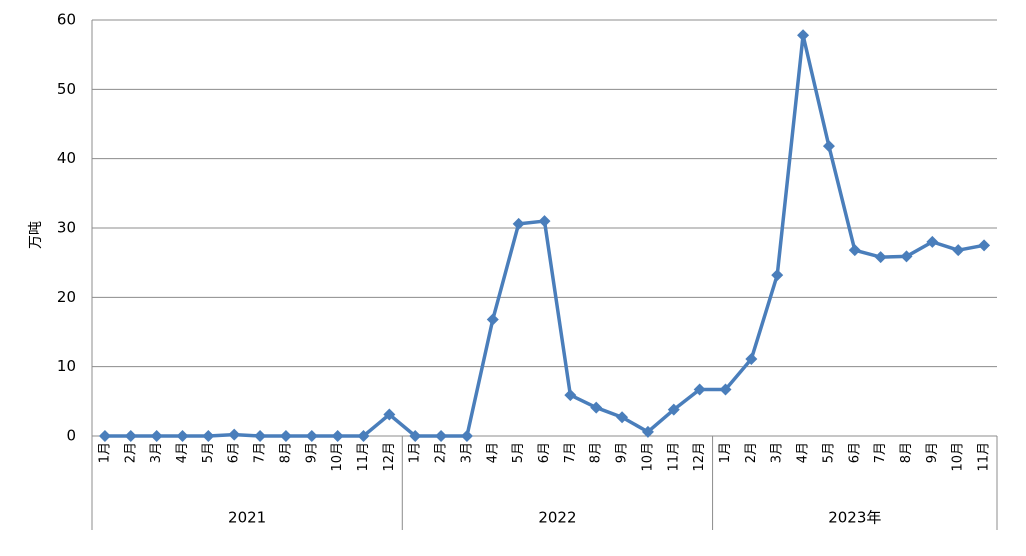 The image size is (1026, 556). Describe the element at coordinates (66, 89) in the screenshot. I see `y-tick-label: 50` at that location.